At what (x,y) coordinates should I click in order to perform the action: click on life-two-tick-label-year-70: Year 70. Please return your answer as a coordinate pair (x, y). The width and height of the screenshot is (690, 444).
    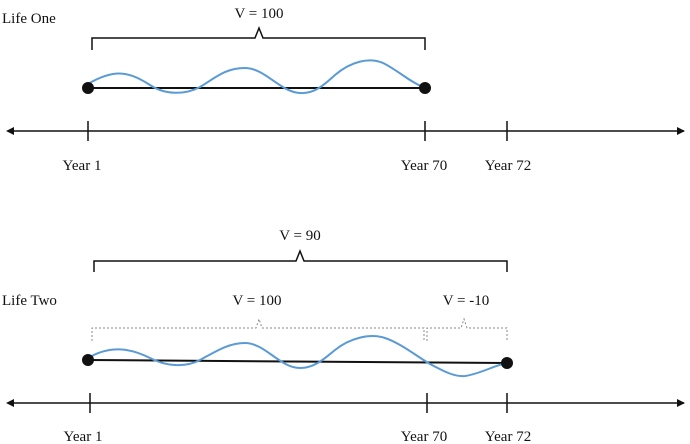
    Looking at the image, I should click on (424, 436).